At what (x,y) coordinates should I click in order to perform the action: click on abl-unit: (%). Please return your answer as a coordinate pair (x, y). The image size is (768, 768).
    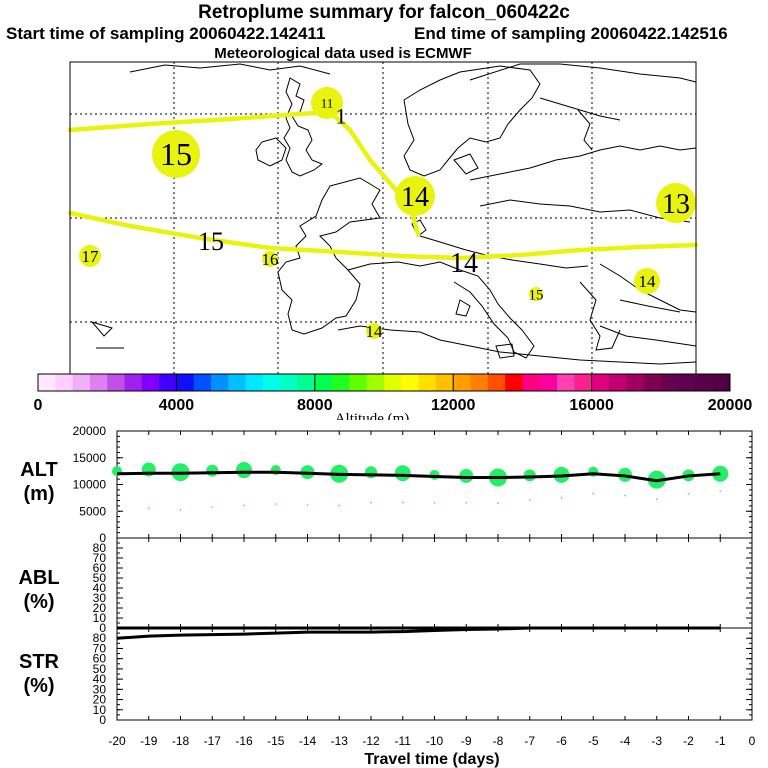
    Looking at the image, I should click on (39, 602).